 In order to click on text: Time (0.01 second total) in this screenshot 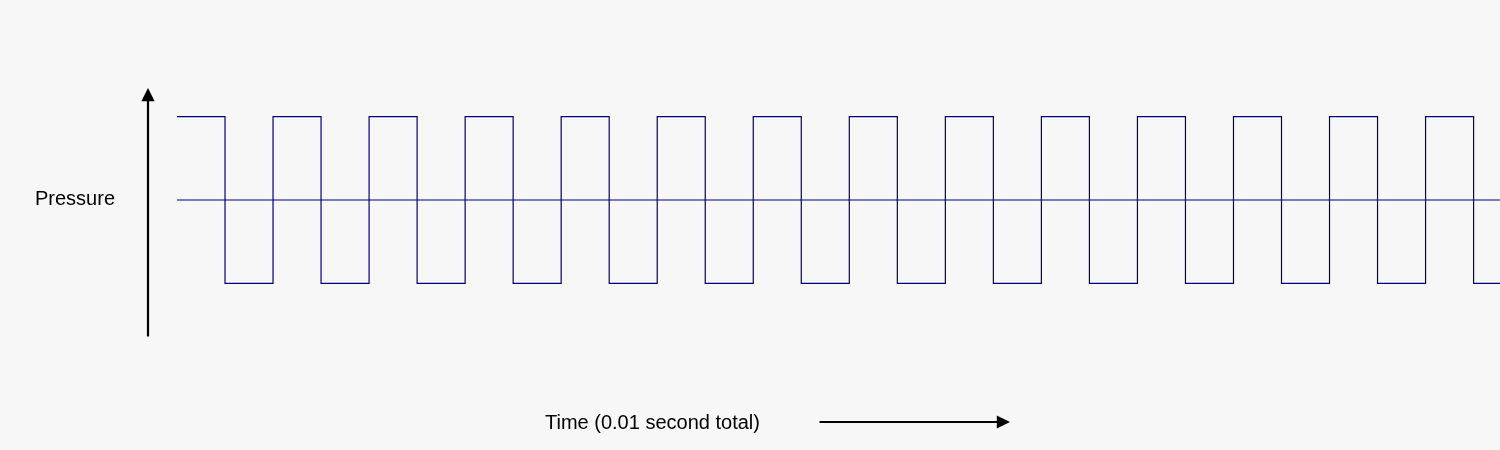, I will do `click(652, 422)`.